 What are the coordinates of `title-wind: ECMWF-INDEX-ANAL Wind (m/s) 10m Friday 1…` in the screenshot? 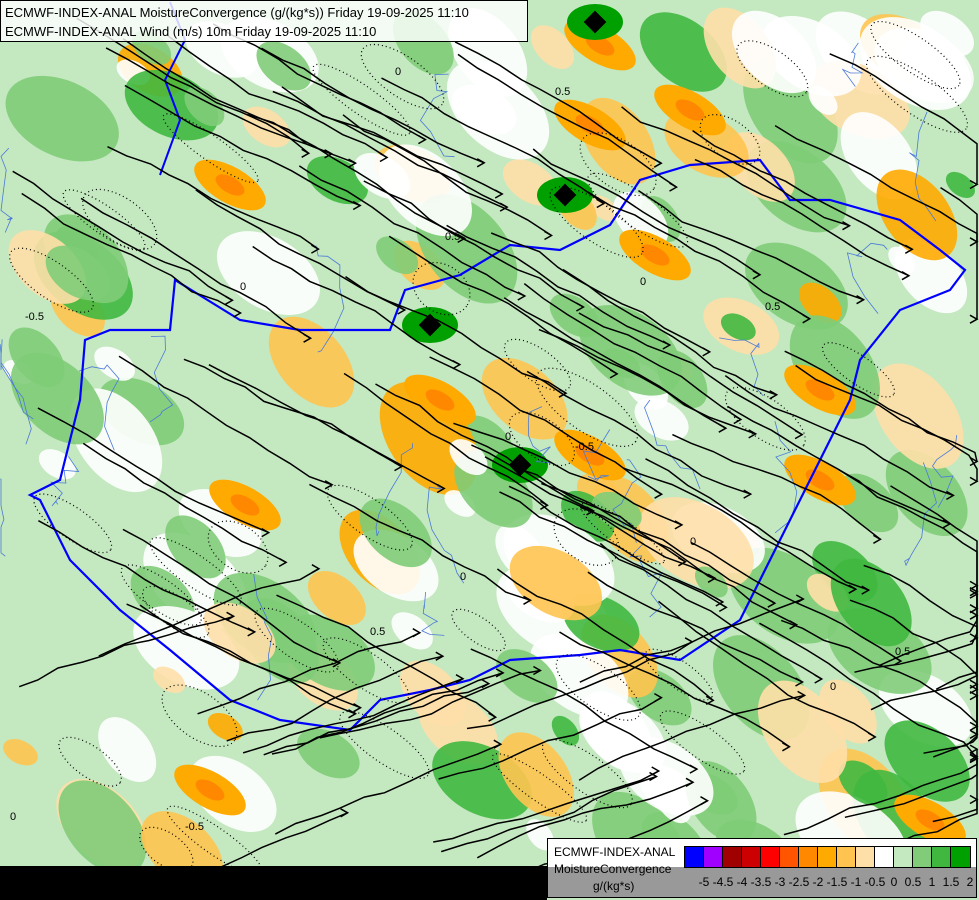 It's located at (191, 31).